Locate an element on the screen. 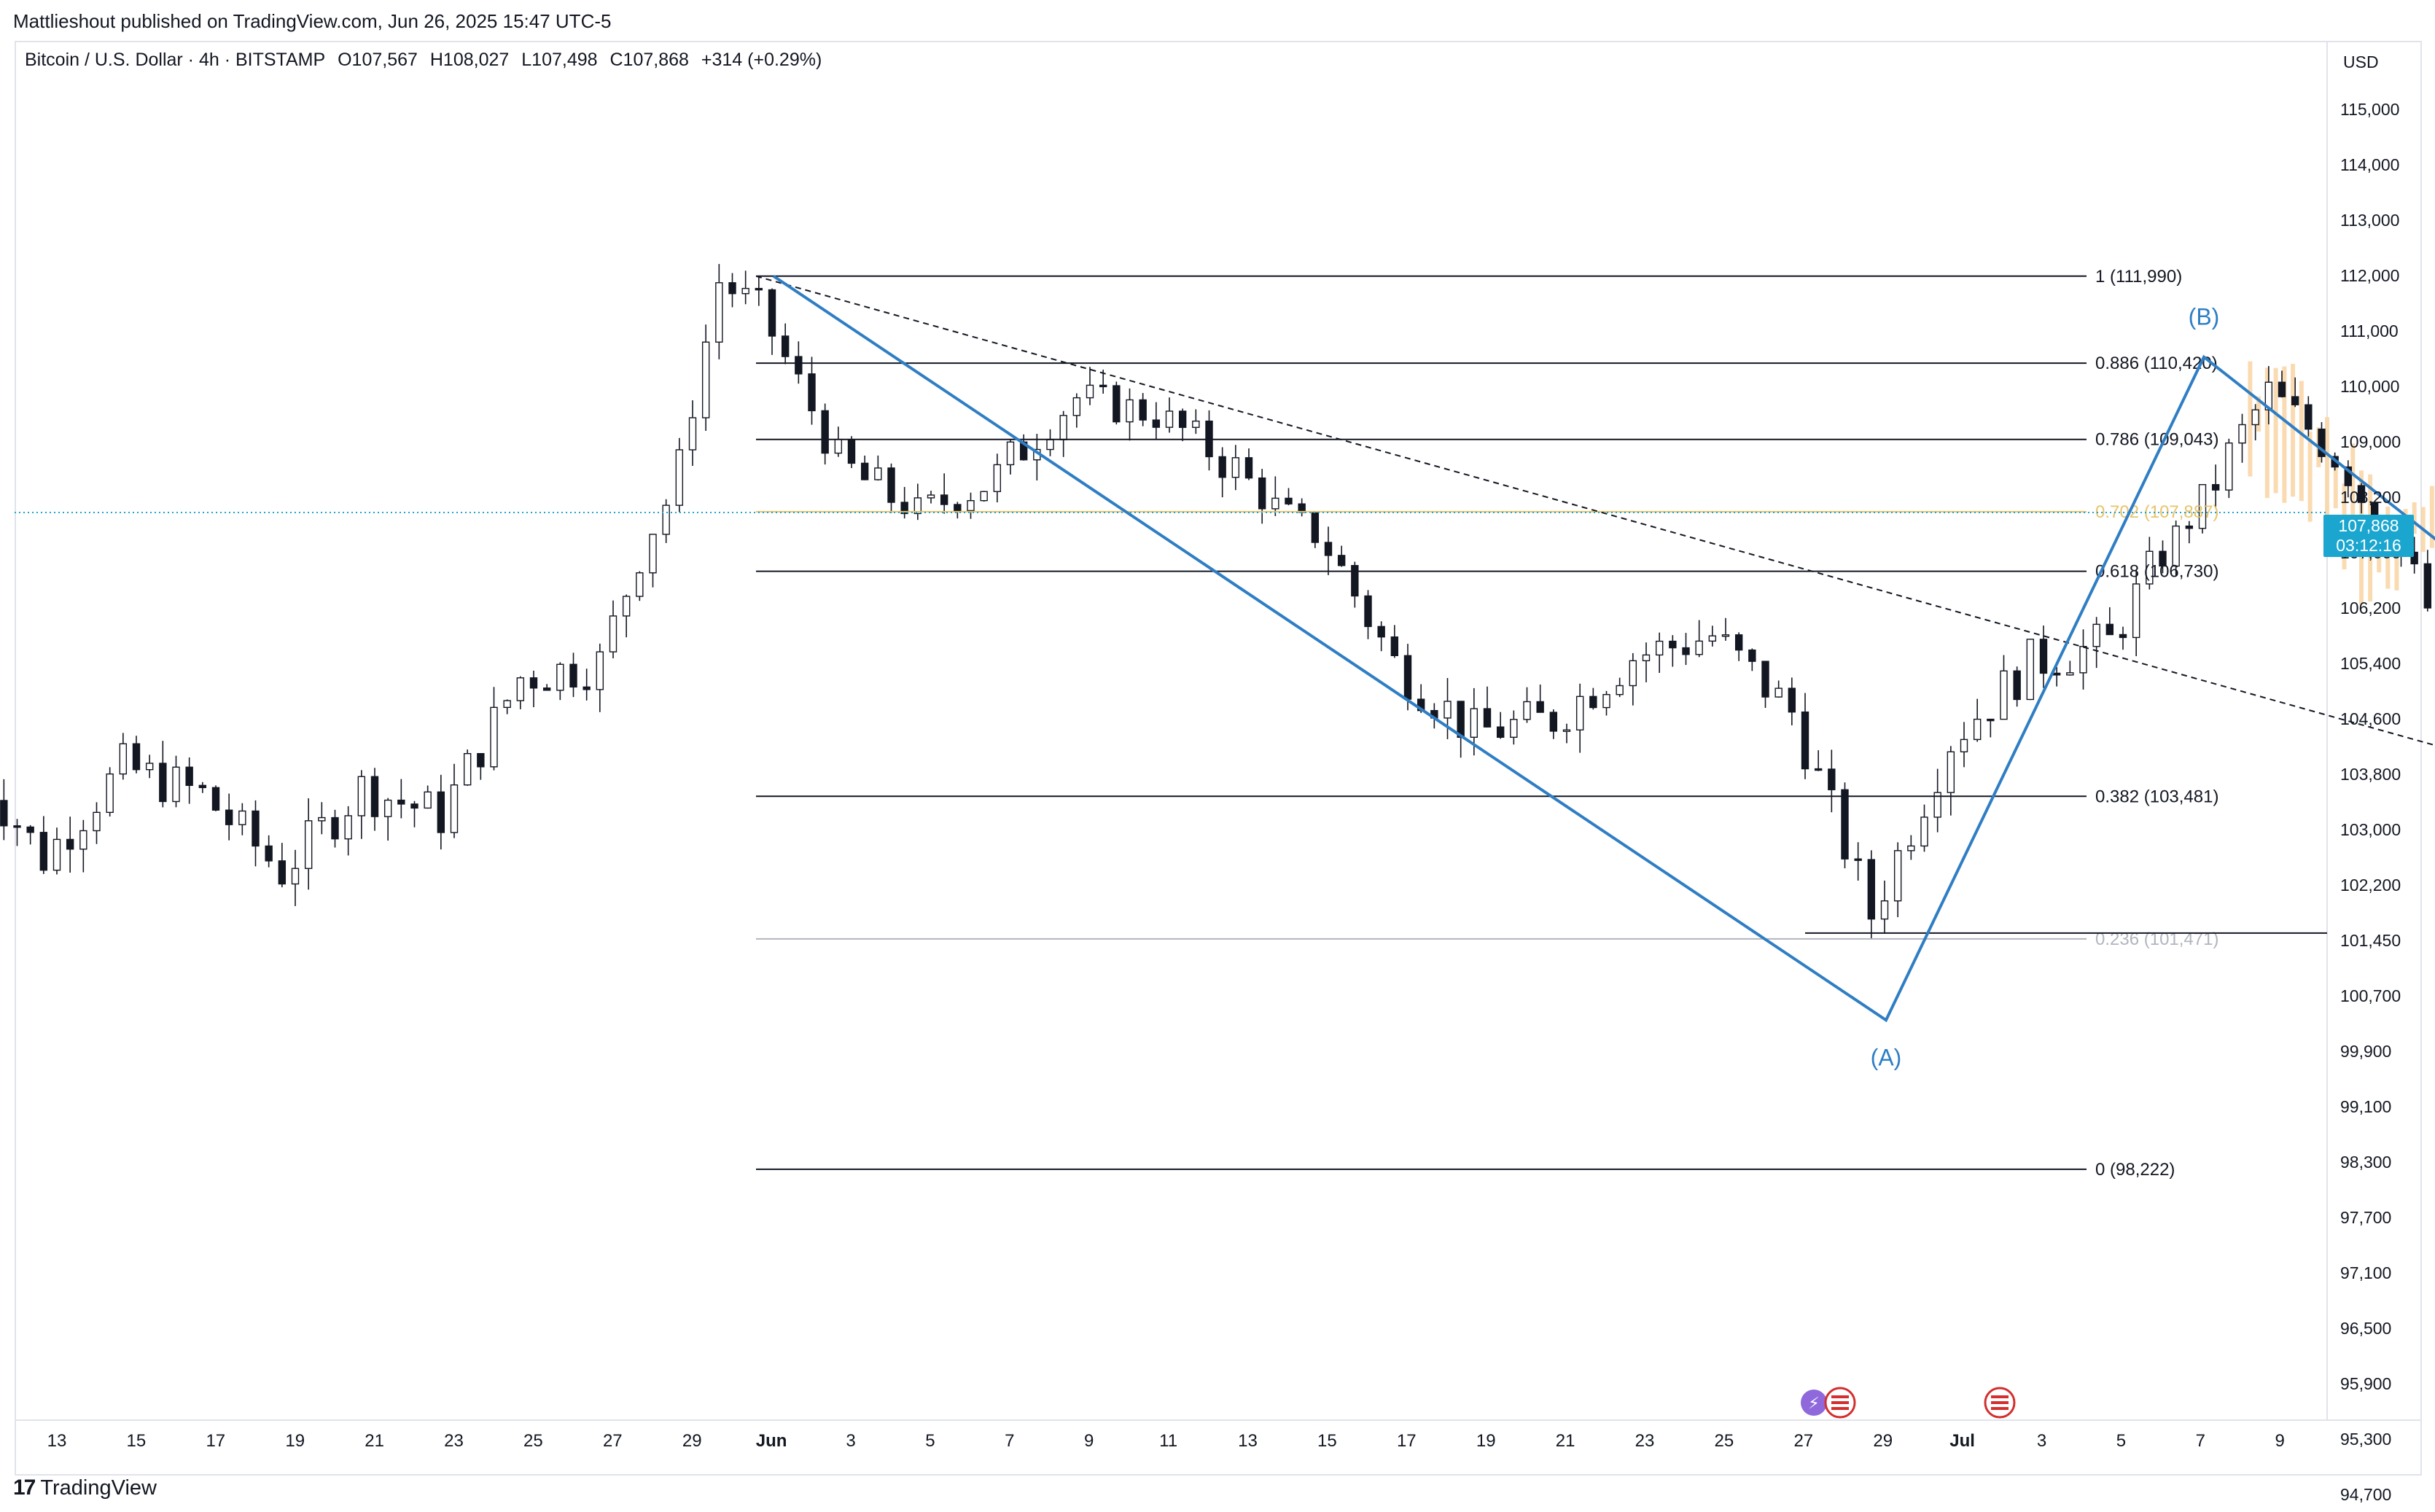 This screenshot has width=2435, height=1512. price-tick-label: 99,100 is located at coordinates (2365, 1106).